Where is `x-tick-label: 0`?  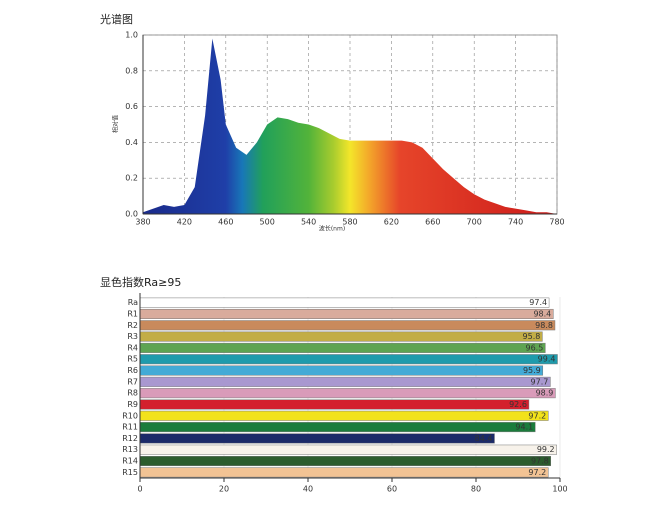
x-tick-label: 0 is located at coordinates (139, 489).